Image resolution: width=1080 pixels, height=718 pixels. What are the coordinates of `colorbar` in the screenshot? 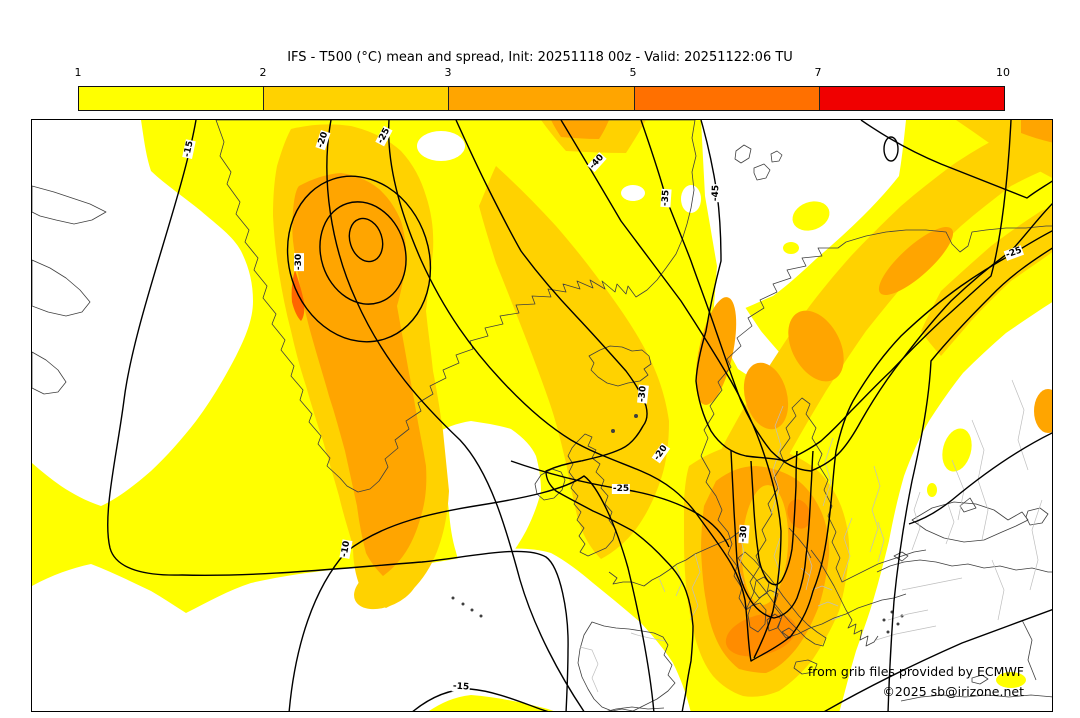 It's located at (541, 98).